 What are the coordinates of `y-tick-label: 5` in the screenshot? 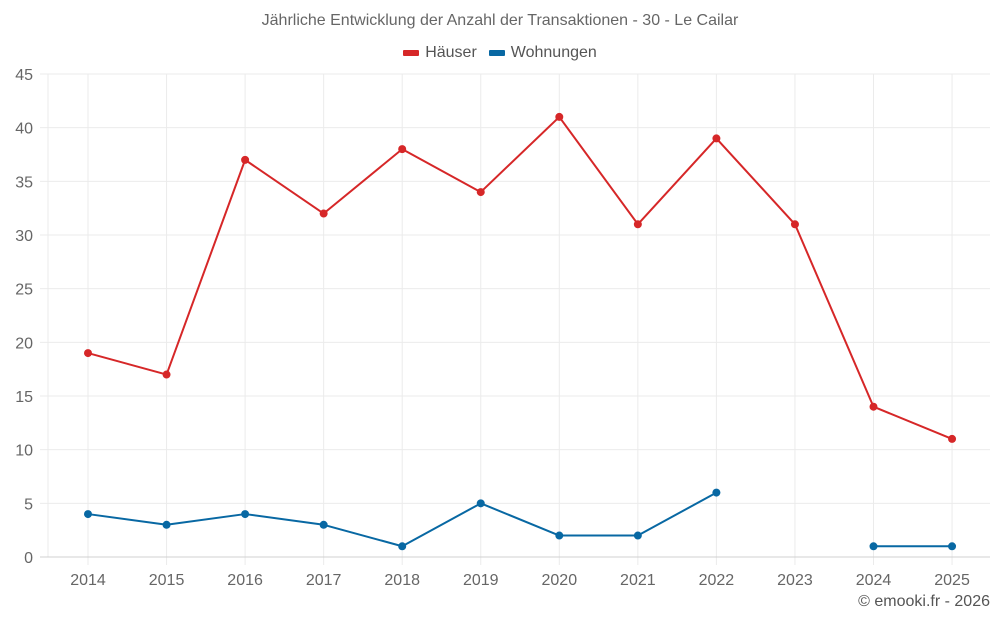 It's located at (28, 504).